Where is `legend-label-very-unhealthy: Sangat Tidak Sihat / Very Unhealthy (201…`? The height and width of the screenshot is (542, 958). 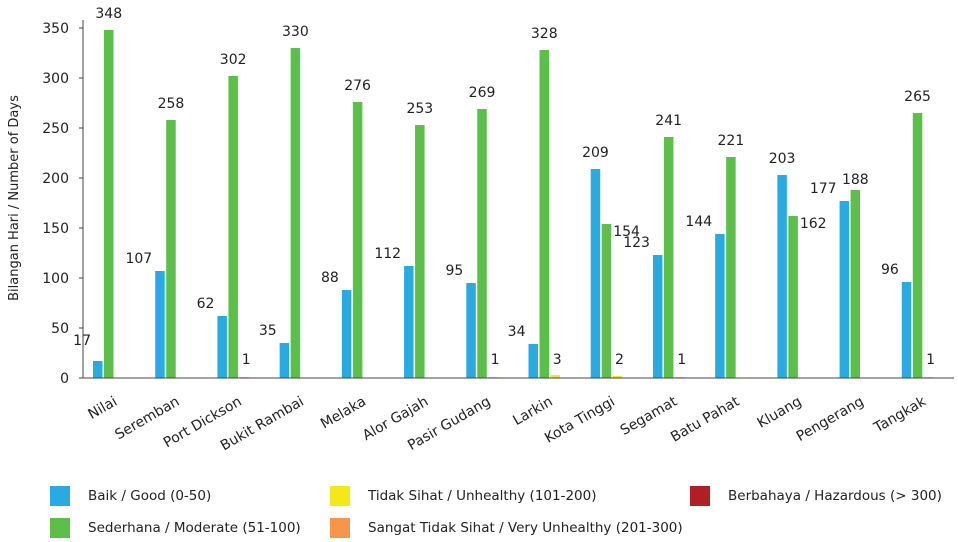
legend-label-very-unhealthy: Sangat Tidak Sihat / Very Unhealthy (201… is located at coordinates (525, 528).